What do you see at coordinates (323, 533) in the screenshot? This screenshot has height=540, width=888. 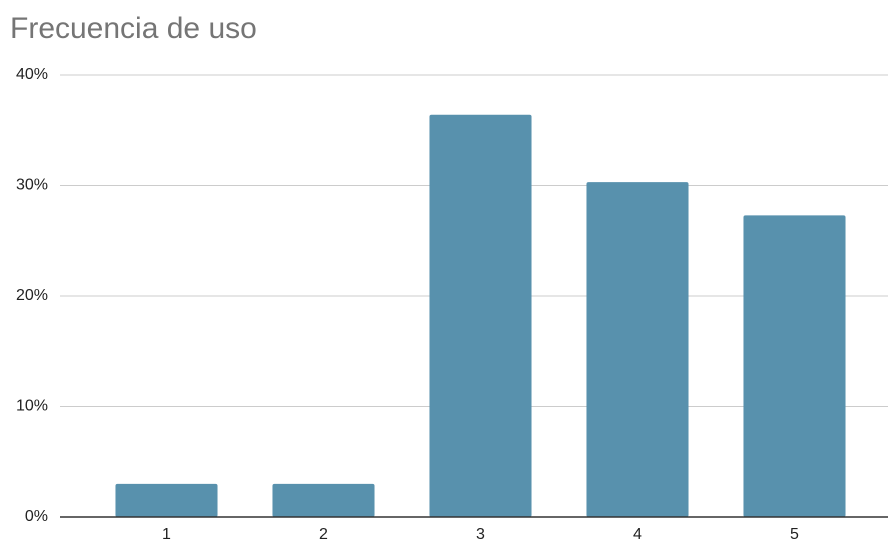 I see `x-tick-label: 2` at bounding box center [323, 533].